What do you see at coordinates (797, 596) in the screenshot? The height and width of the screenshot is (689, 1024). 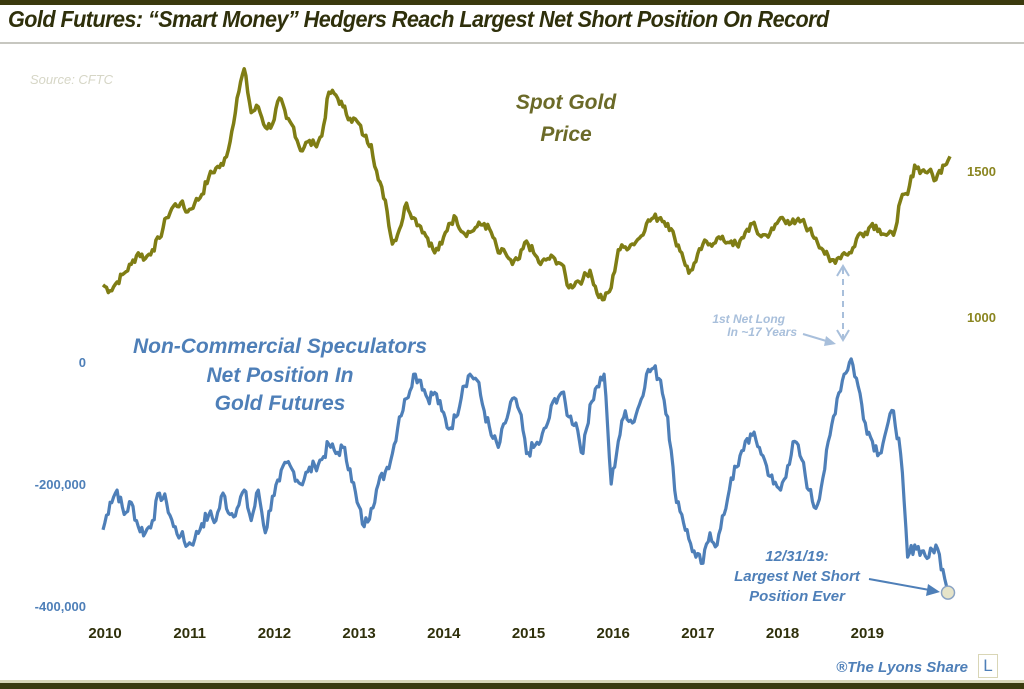 I see `annotation-largest-short-line3: Position Ever` at bounding box center [797, 596].